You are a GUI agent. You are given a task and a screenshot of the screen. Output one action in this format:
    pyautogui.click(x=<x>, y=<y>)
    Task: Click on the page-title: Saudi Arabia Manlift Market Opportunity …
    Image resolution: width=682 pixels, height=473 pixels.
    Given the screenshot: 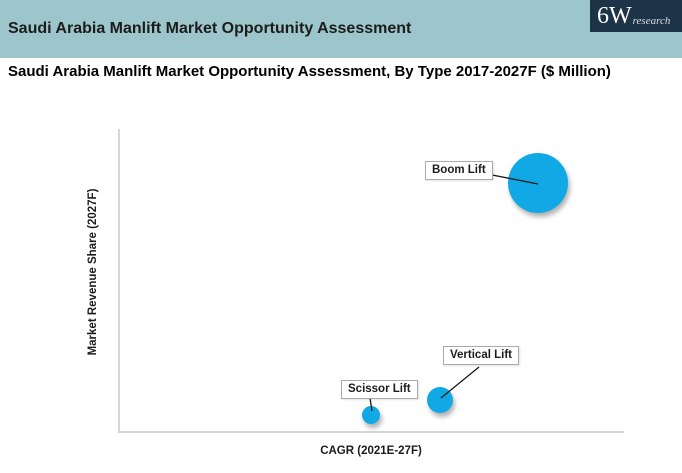 What is the action you would take?
    pyautogui.click(x=210, y=28)
    